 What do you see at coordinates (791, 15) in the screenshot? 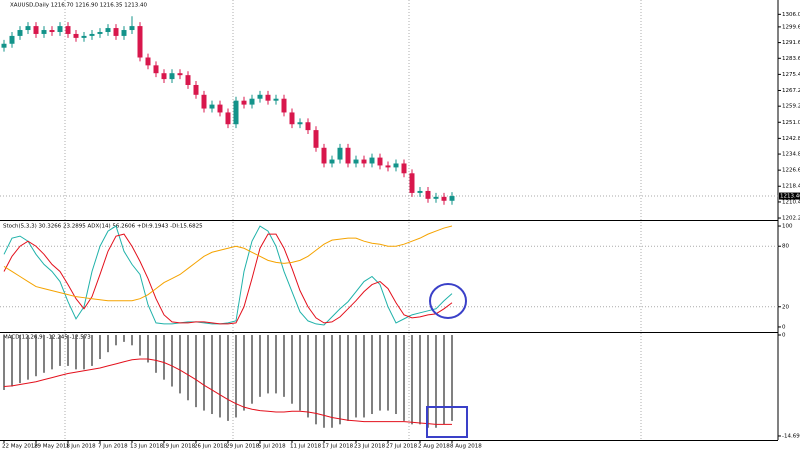
I see `y-tick-label: 1306.00` at bounding box center [791, 15].